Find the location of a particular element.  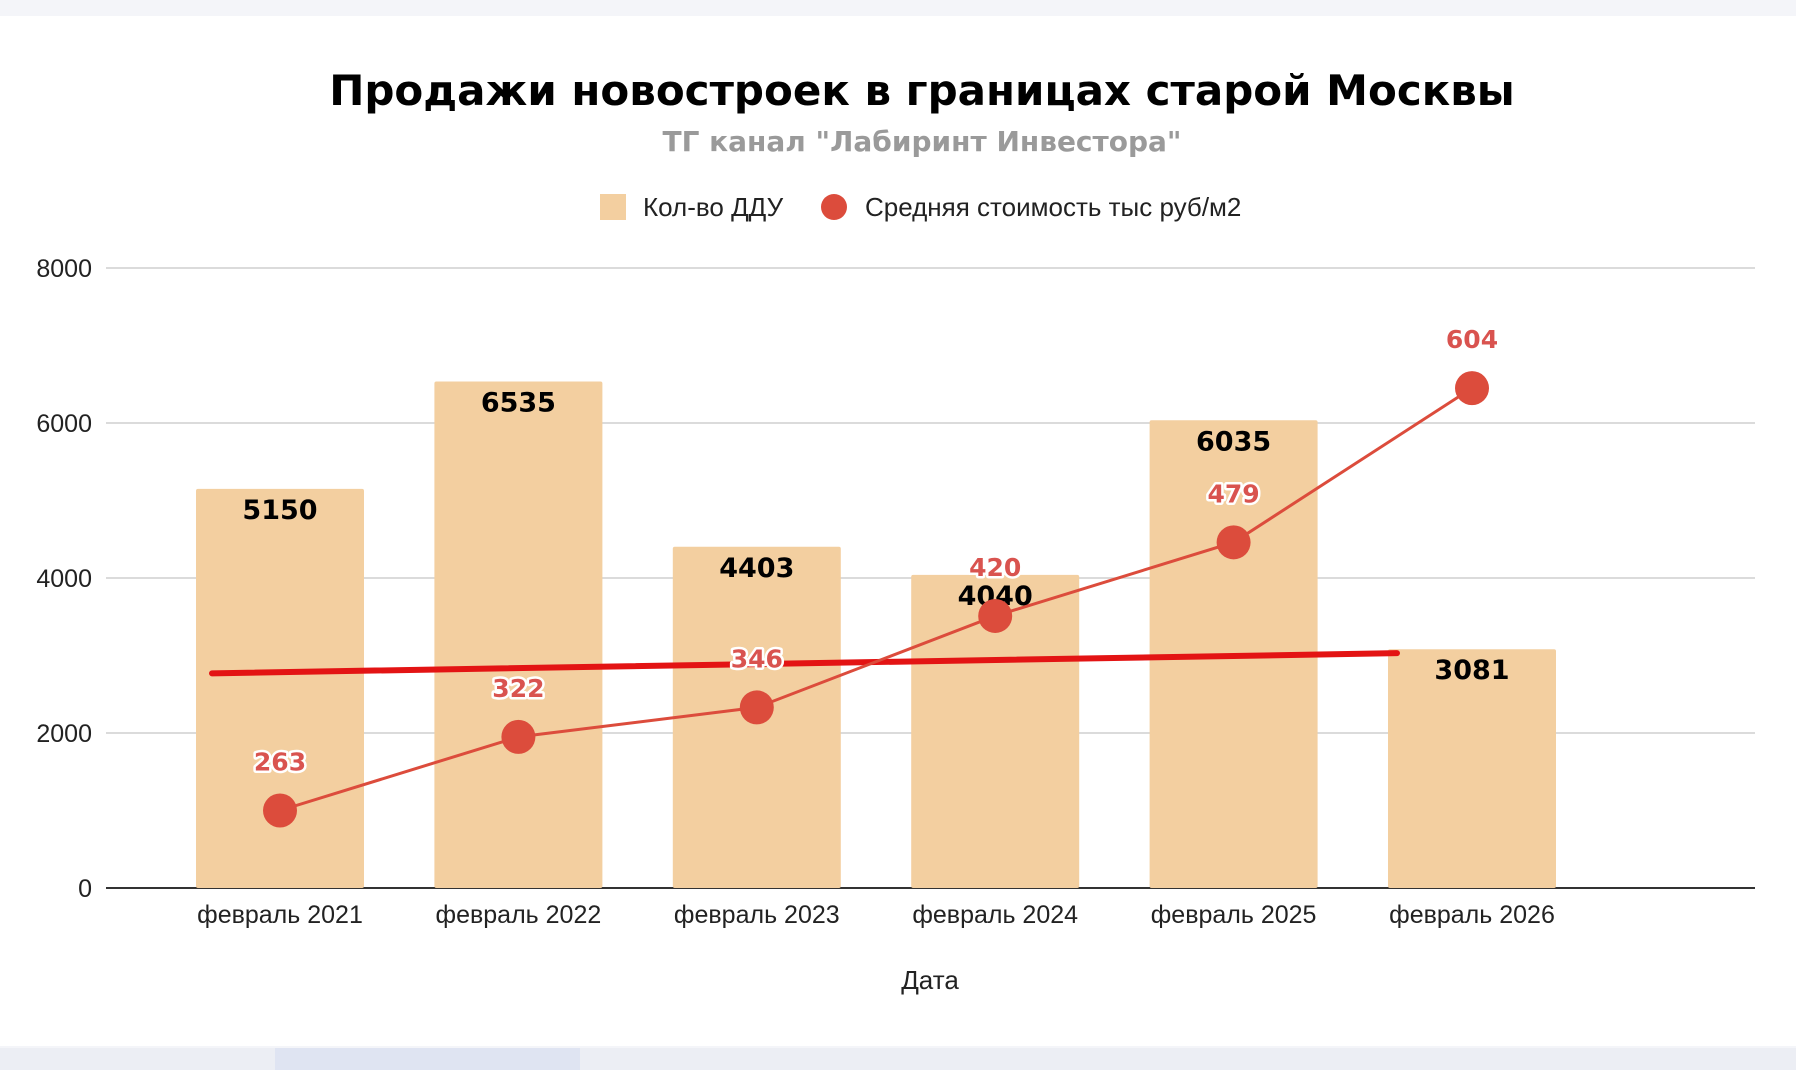

y-tick-label: 0 is located at coordinates (85, 889).